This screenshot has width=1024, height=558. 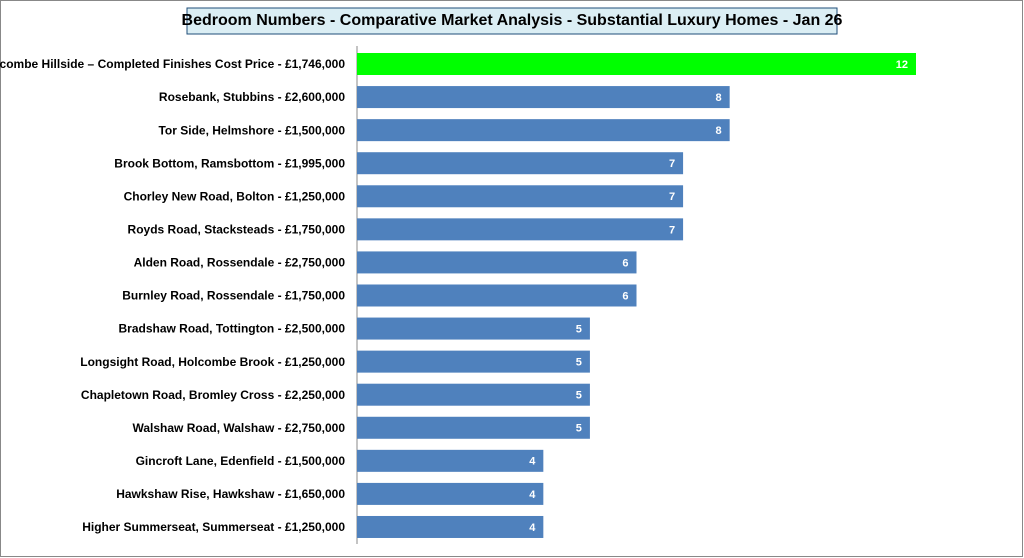 I want to click on category-label: Chorley New Road, Bolton - £1,250,000, so click(x=235, y=196).